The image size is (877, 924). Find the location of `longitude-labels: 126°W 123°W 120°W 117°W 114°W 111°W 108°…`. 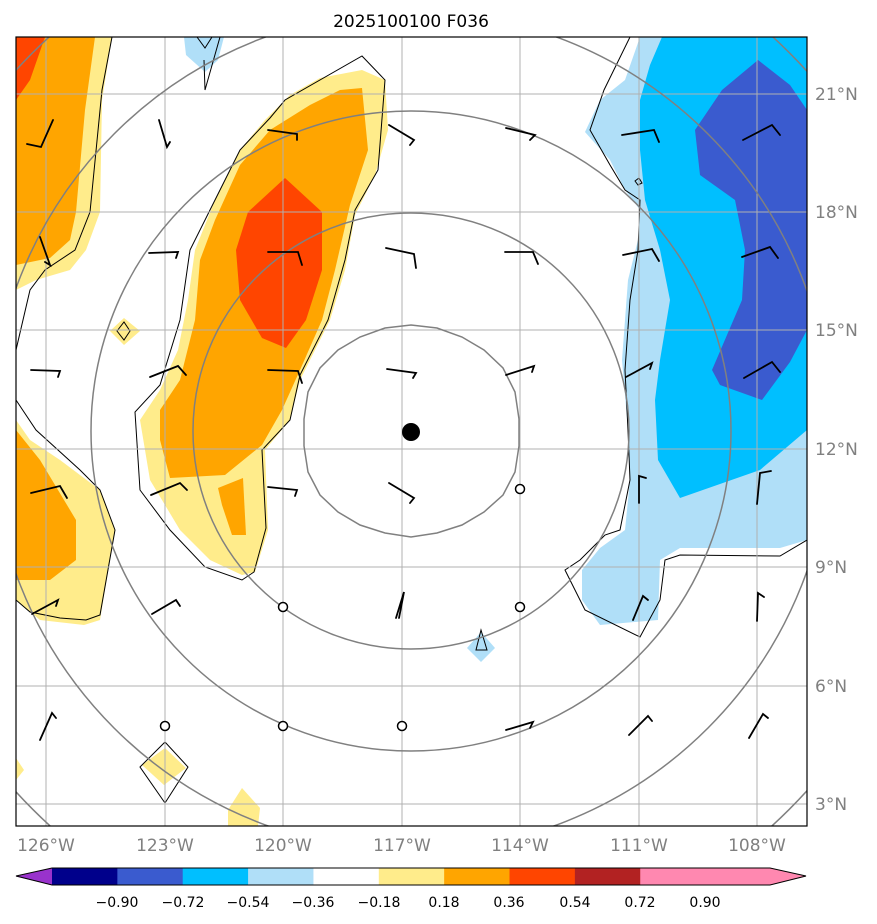

longitude-labels: 126°W 123°W 120°W 117°W 114°W 111°W 108°… is located at coordinates (401, 846).